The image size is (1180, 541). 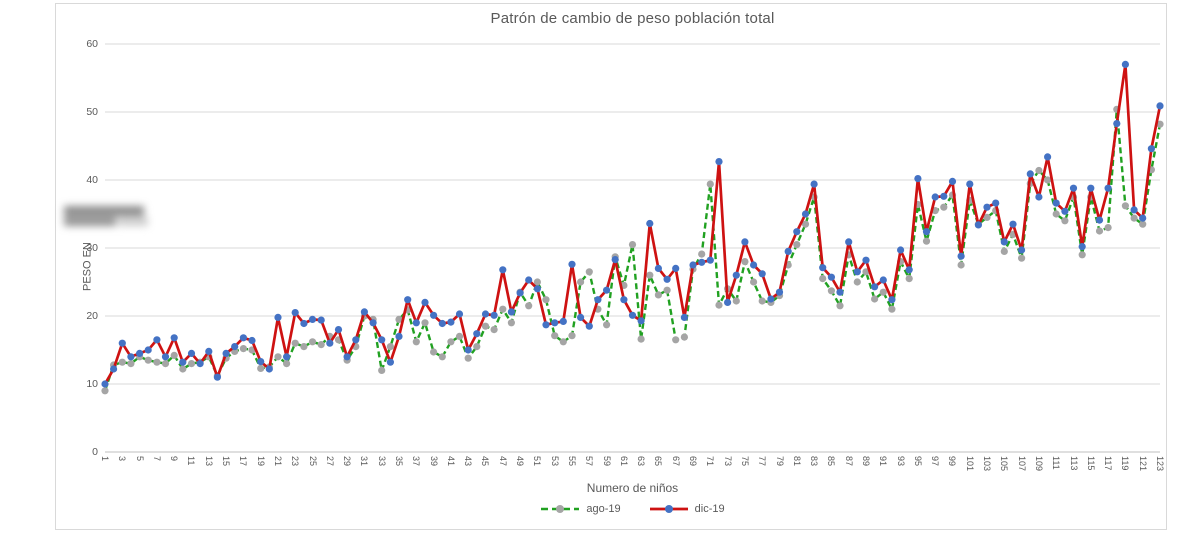 I want to click on legend-swatch-dic-19-icon, so click(x=668, y=509).